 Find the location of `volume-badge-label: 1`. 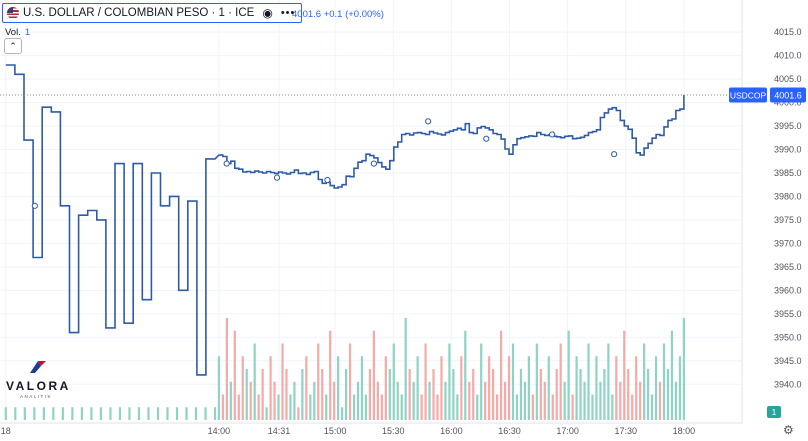

volume-badge-label: 1 is located at coordinates (774, 412).